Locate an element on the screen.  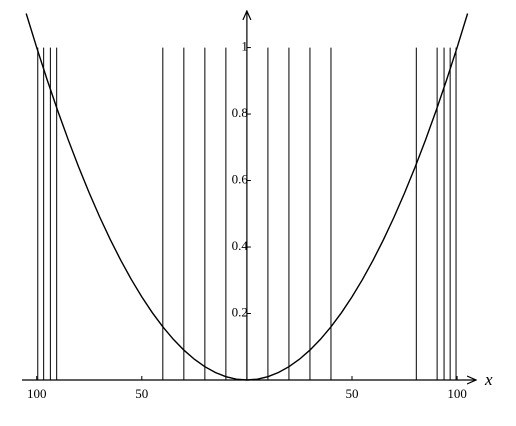
y-tick-label: 0.6 is located at coordinates (240, 179).